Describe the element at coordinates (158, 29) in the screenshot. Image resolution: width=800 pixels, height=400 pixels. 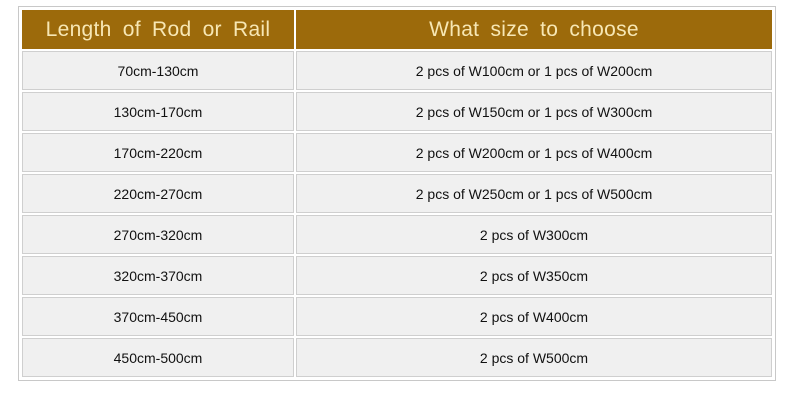
I see `header-length: Length of Rod or Rail` at that location.